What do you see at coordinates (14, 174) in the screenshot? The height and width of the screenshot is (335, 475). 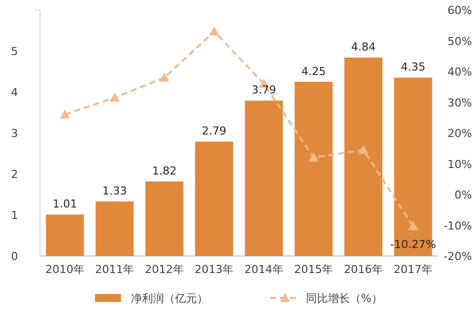 I see `y-tick-label: 2` at bounding box center [14, 174].